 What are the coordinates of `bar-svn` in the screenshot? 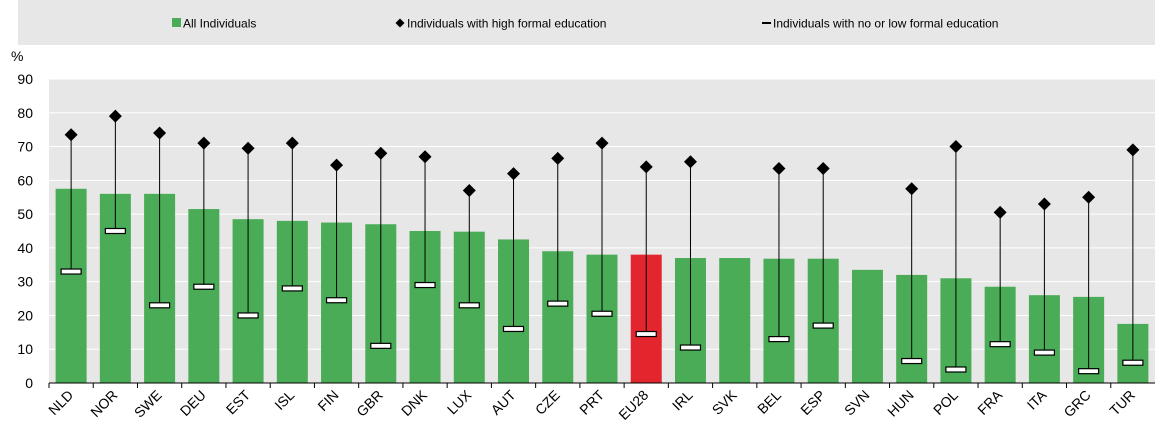 It's located at (867, 326).